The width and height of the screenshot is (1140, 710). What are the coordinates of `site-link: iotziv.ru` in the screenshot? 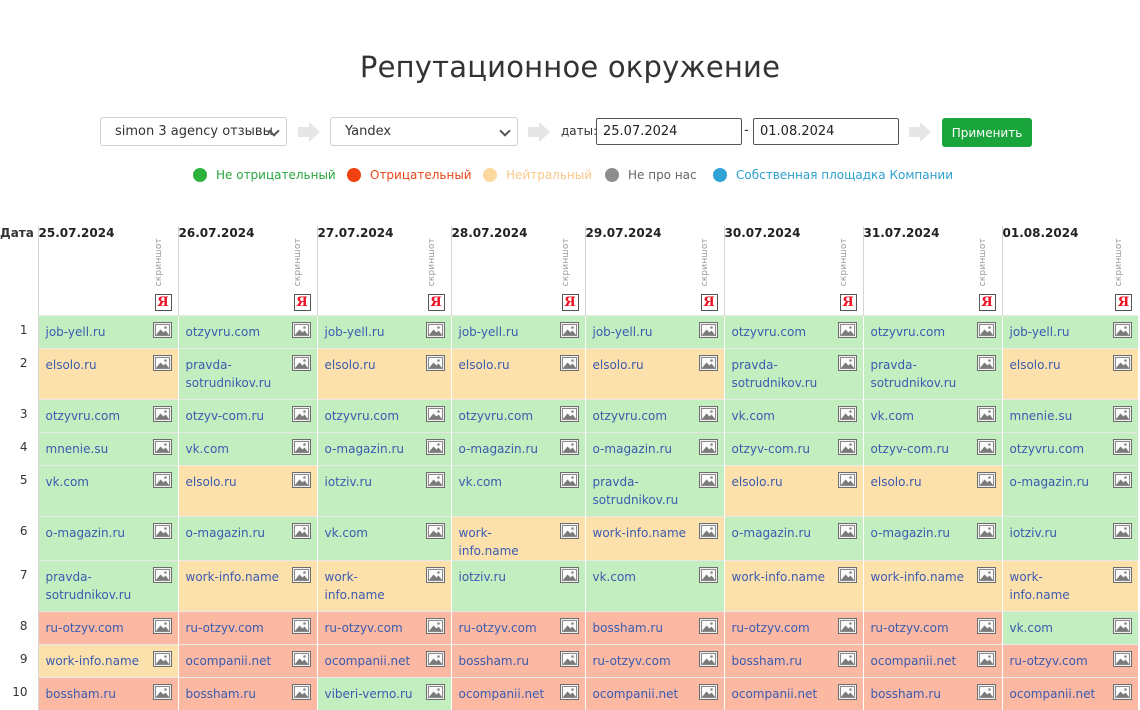 It's located at (348, 481).